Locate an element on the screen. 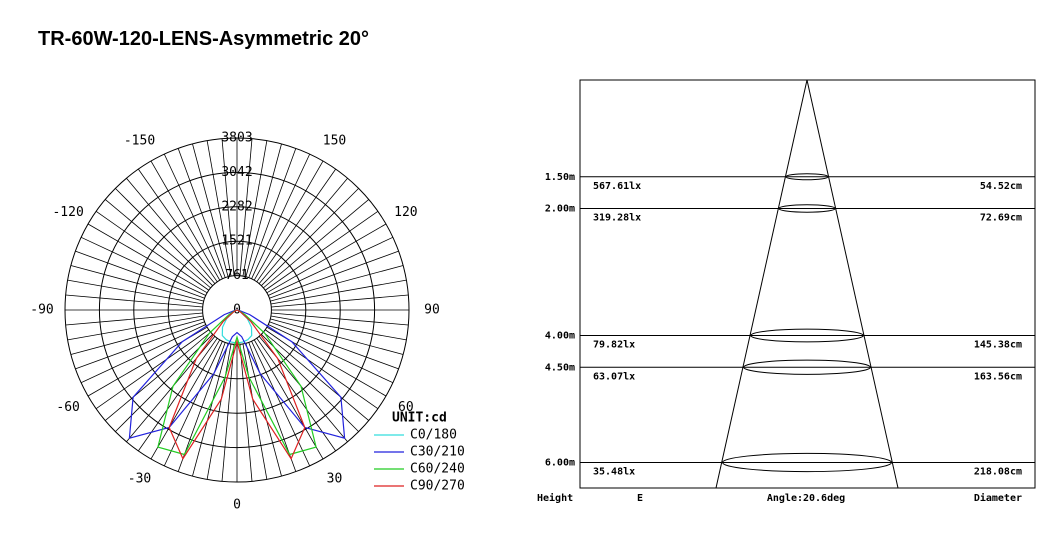 This screenshot has height=545, width=1047. height-label: 4.50m is located at coordinates (560, 367).